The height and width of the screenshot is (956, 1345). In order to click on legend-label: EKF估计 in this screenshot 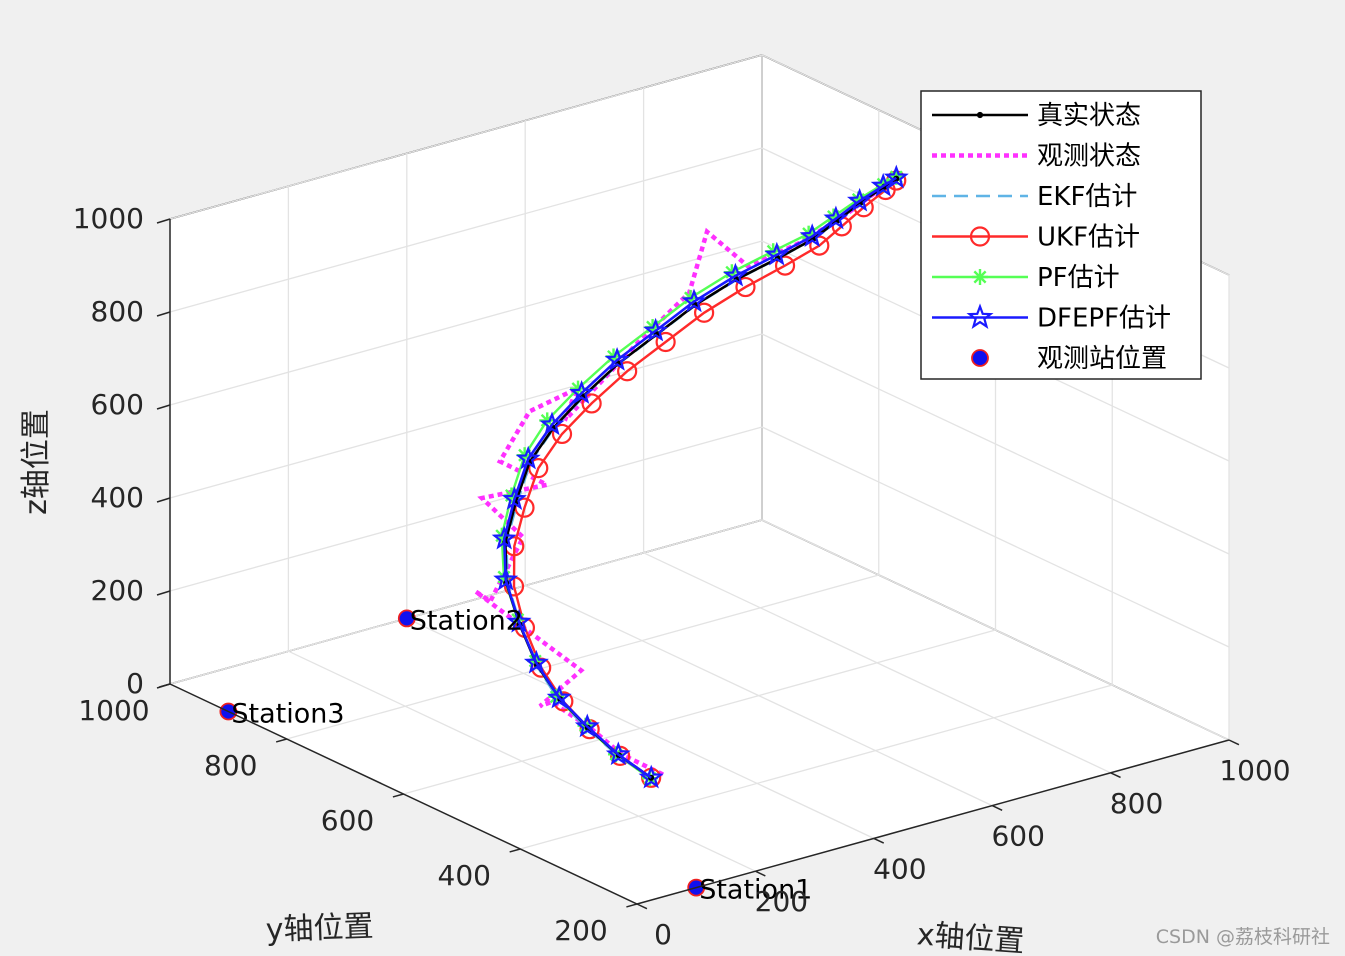, I will do `click(1087, 197)`.